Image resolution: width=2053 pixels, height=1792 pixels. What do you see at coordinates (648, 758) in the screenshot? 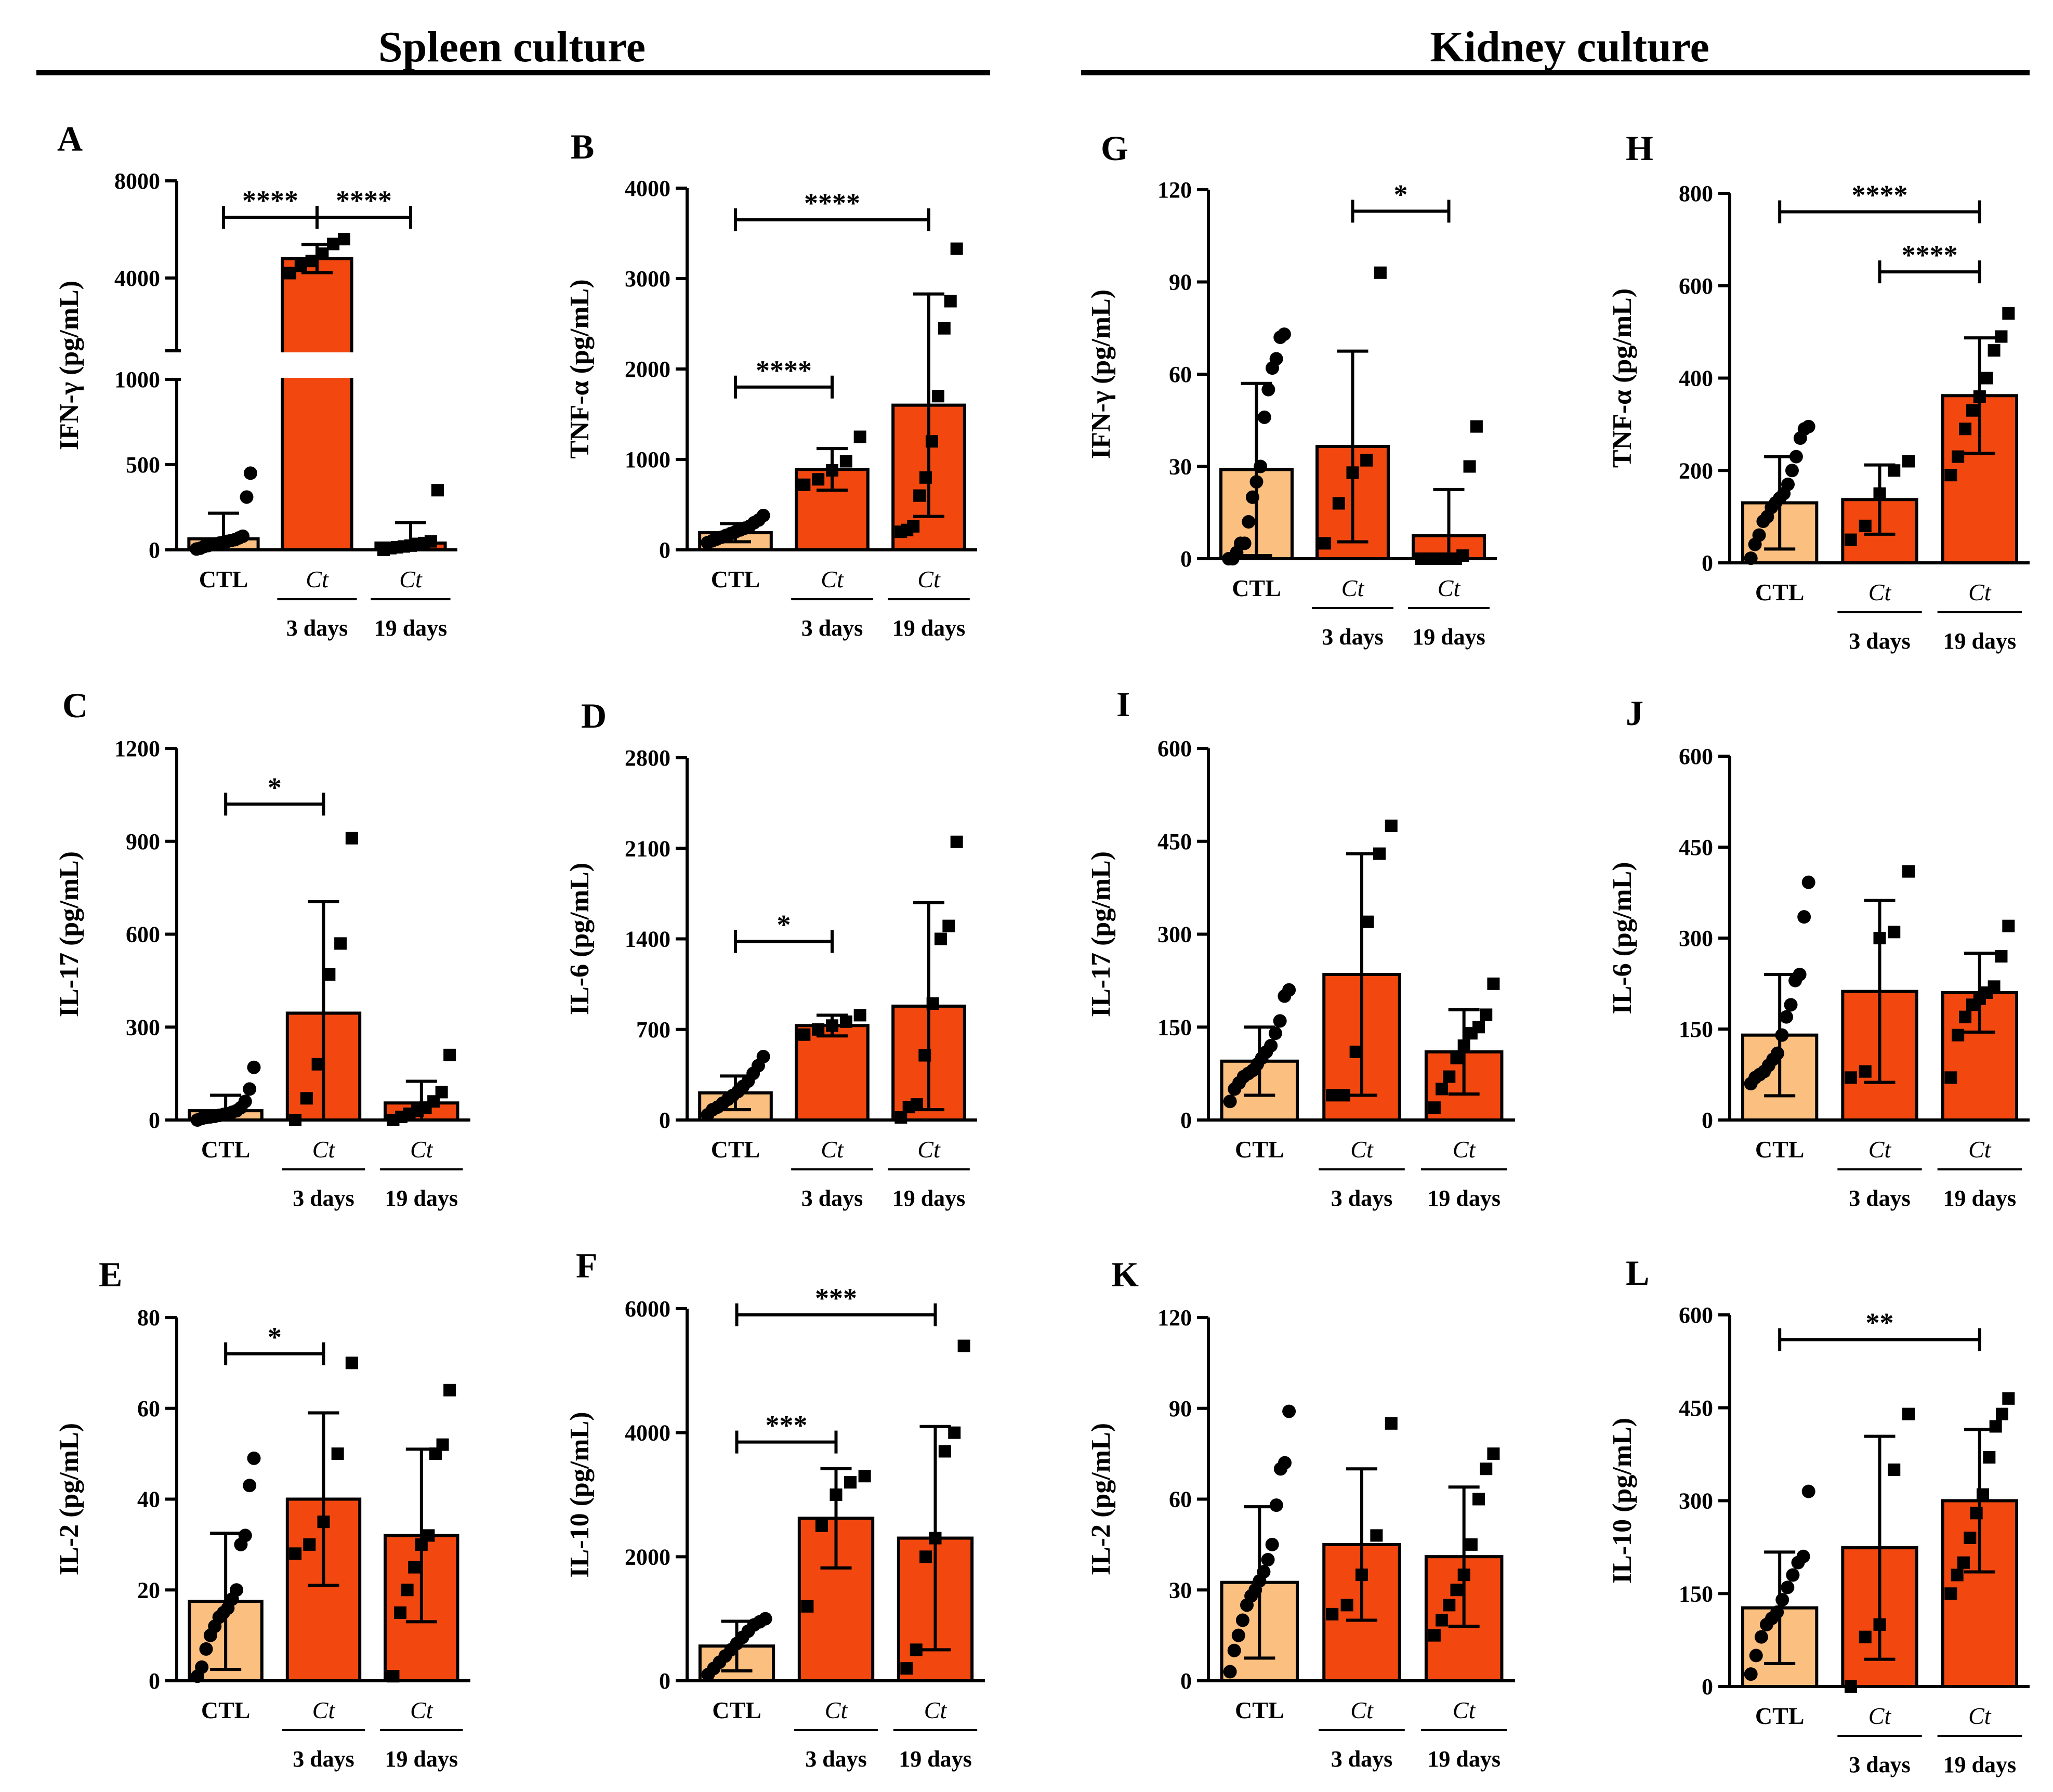
I see `y-tick-label: 2800` at bounding box center [648, 758].